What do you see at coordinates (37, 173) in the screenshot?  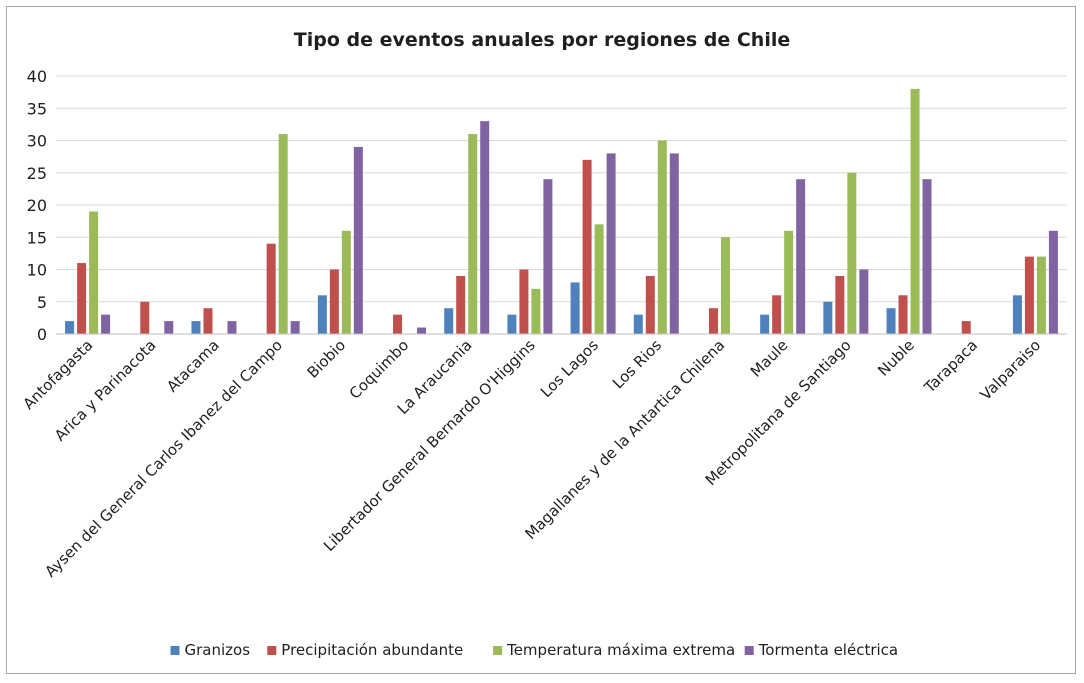 I see `y-tick-label: 25` at bounding box center [37, 173].